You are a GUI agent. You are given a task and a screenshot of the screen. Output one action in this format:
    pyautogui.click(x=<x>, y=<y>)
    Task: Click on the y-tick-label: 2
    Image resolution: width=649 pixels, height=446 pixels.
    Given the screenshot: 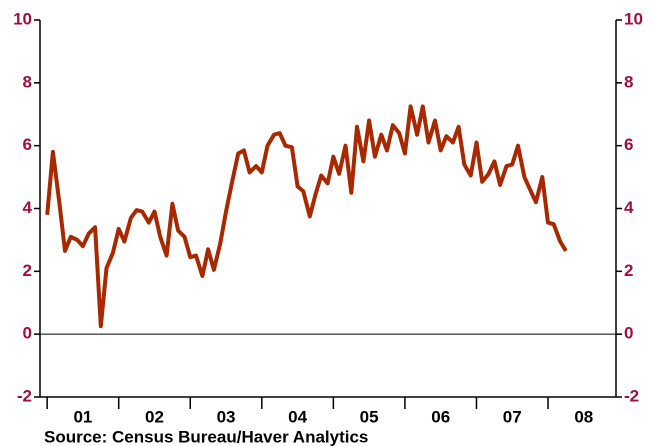 What is the action you would take?
    pyautogui.click(x=27, y=270)
    